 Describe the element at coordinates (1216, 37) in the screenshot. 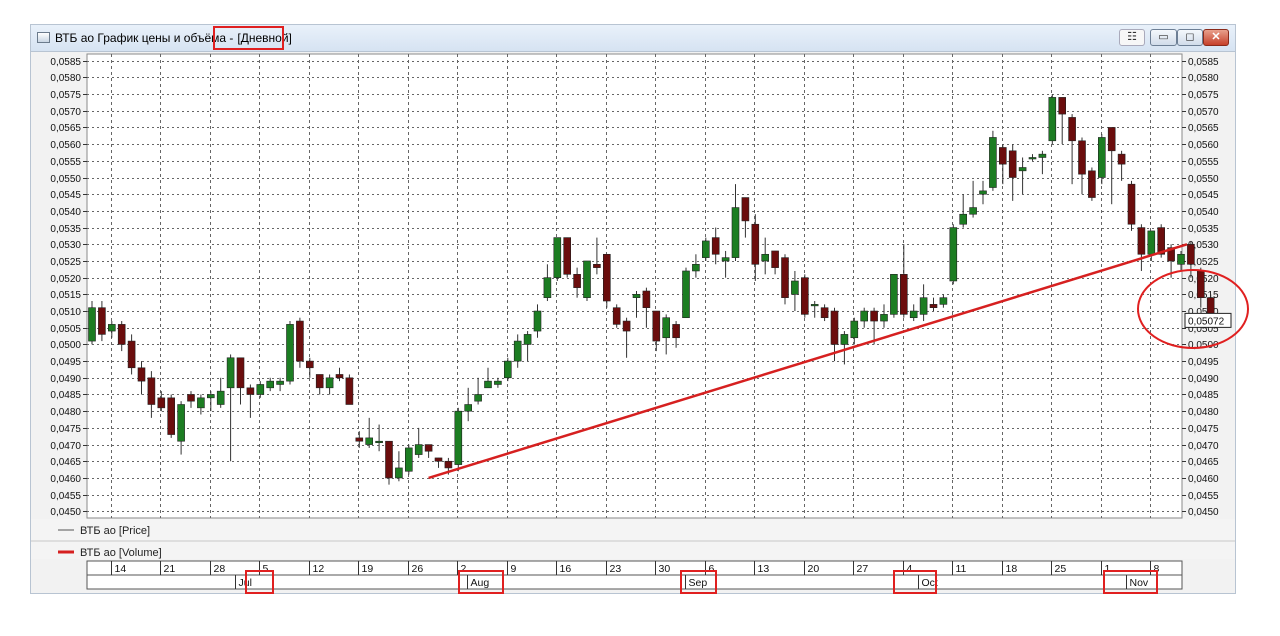

I see `close-button: ✕` at that location.